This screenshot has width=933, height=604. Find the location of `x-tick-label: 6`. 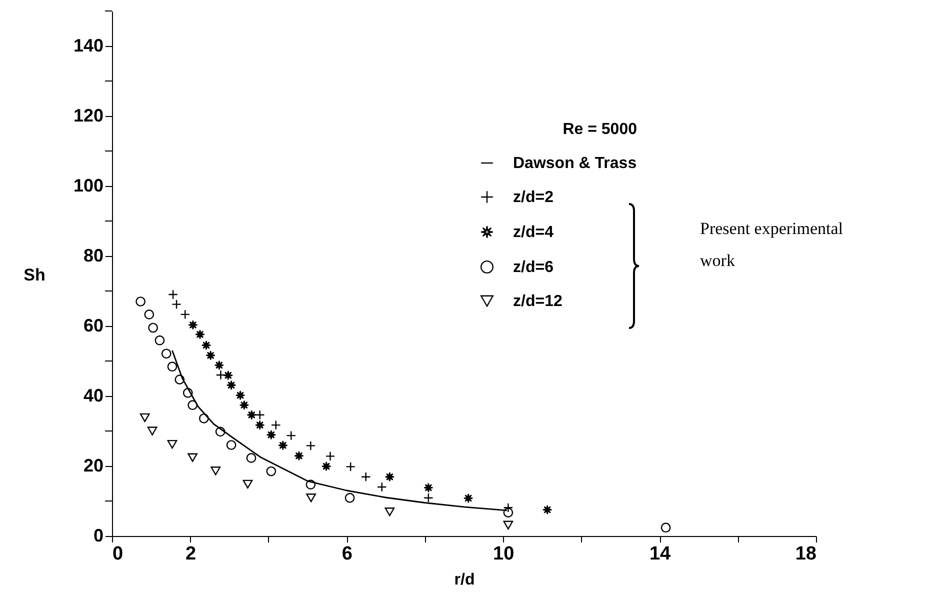

x-tick-label: 6 is located at coordinates (347, 554).